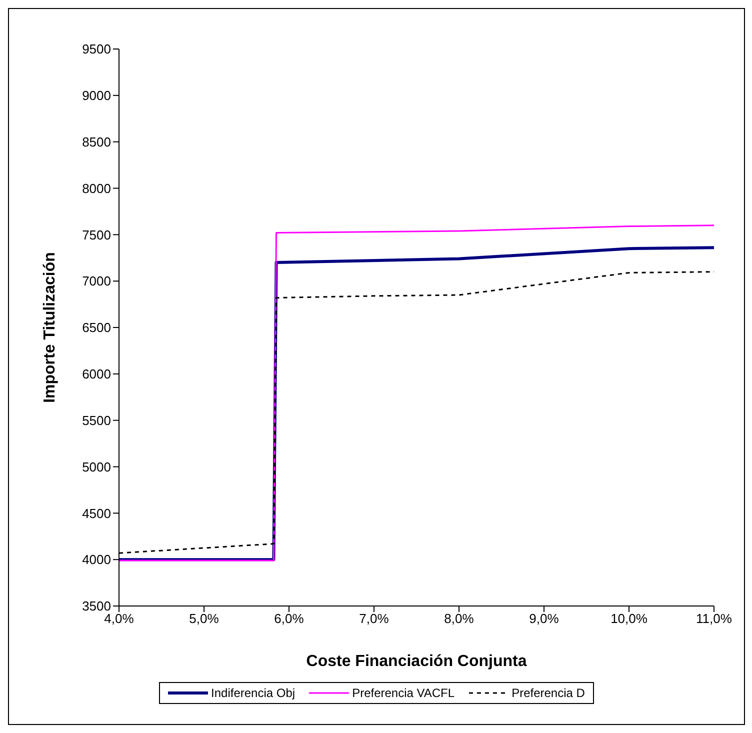 This screenshot has width=752, height=733. I want to click on x-tick-label: 11,0%, so click(714, 618).